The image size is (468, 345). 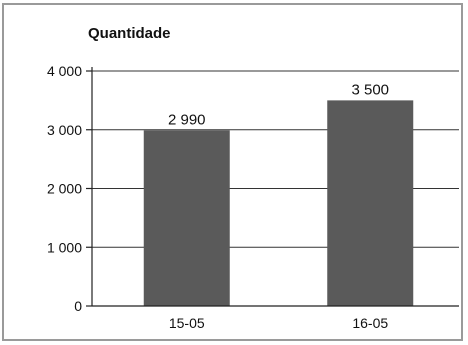 What do you see at coordinates (64, 130) in the screenshot?
I see `y-tick-label: 3 000` at bounding box center [64, 130].